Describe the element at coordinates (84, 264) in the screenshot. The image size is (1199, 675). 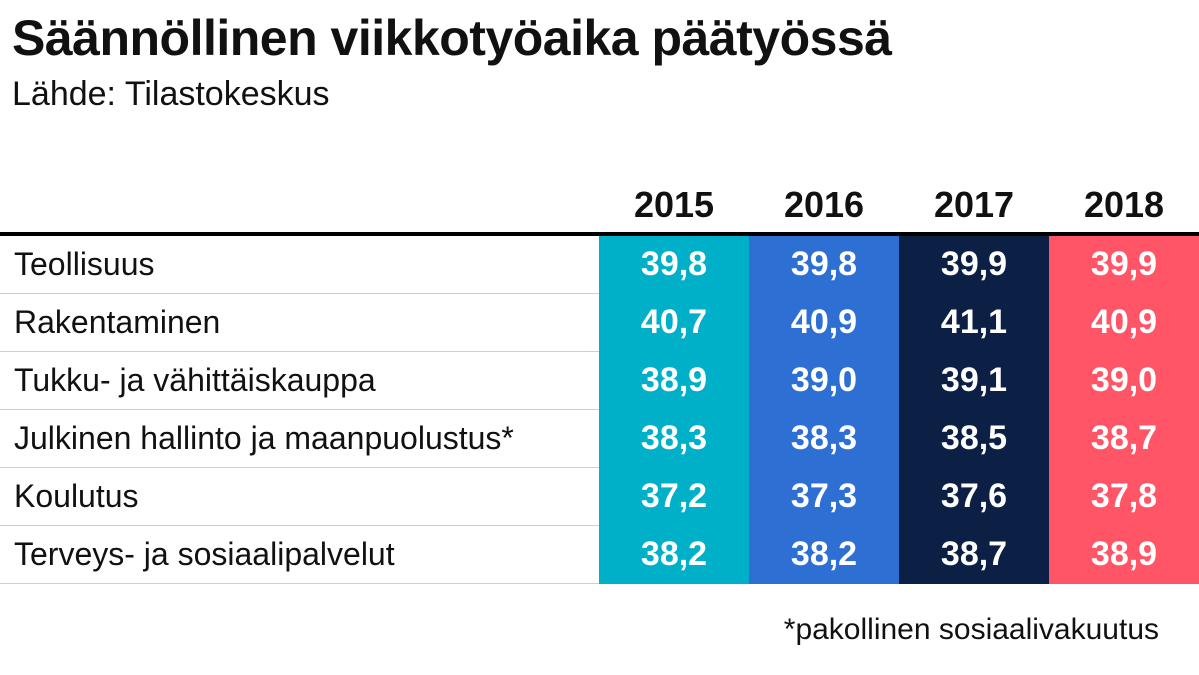
I see `row-label: Teollisuus` at that location.